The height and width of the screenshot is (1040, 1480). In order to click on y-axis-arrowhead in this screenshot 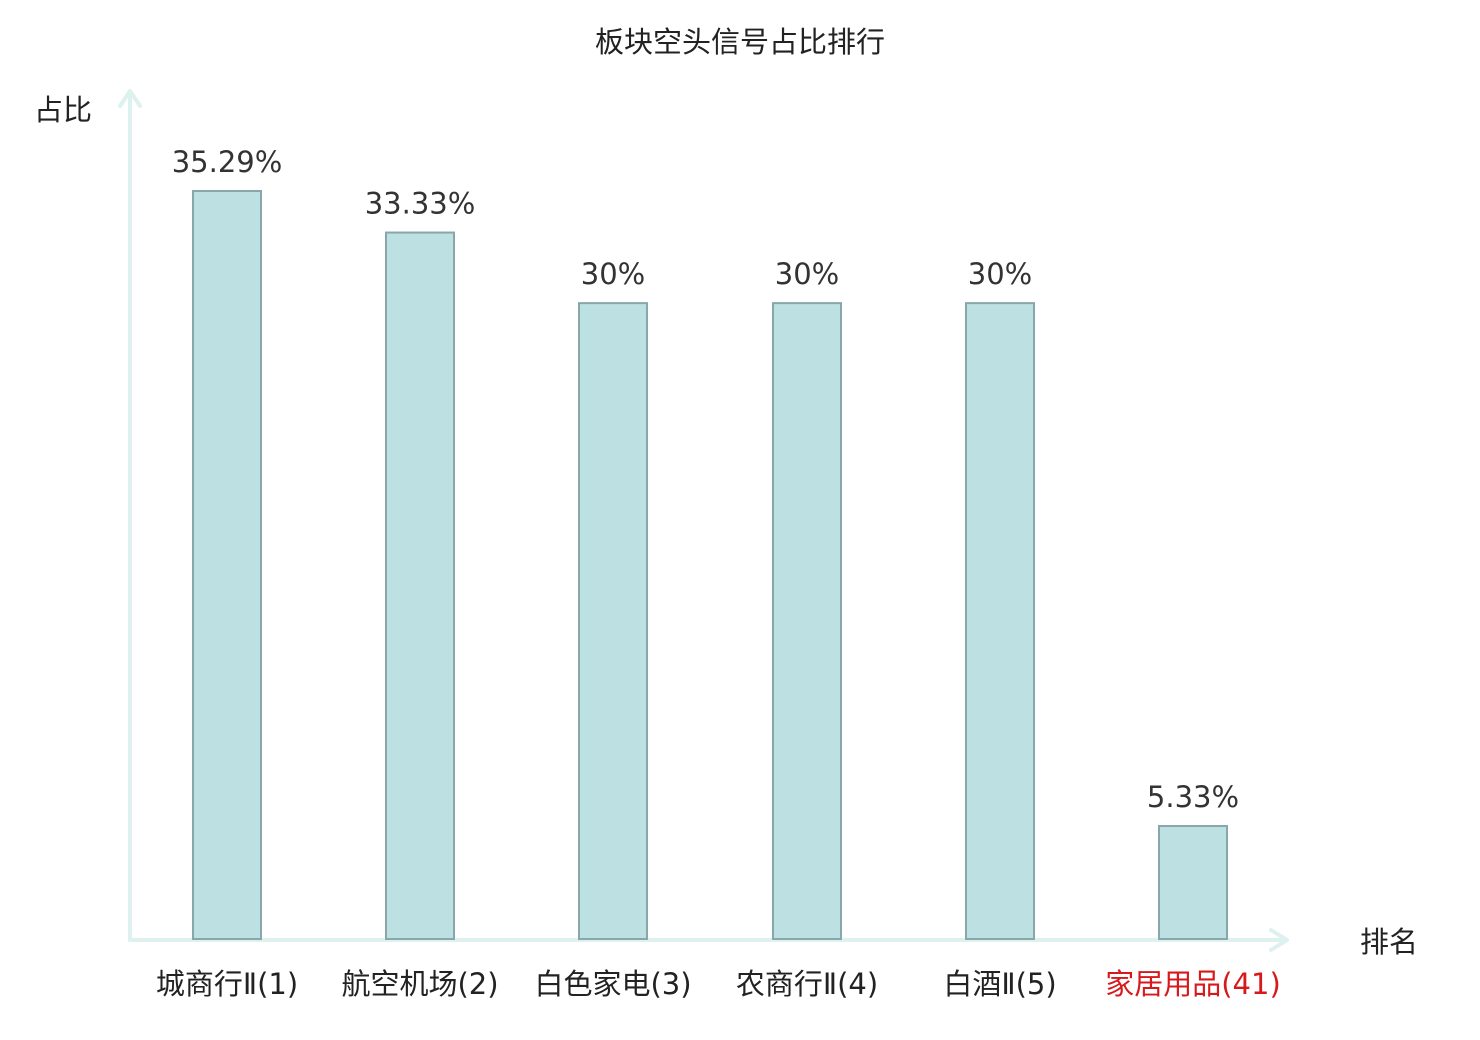, I will do `click(130, 98)`.